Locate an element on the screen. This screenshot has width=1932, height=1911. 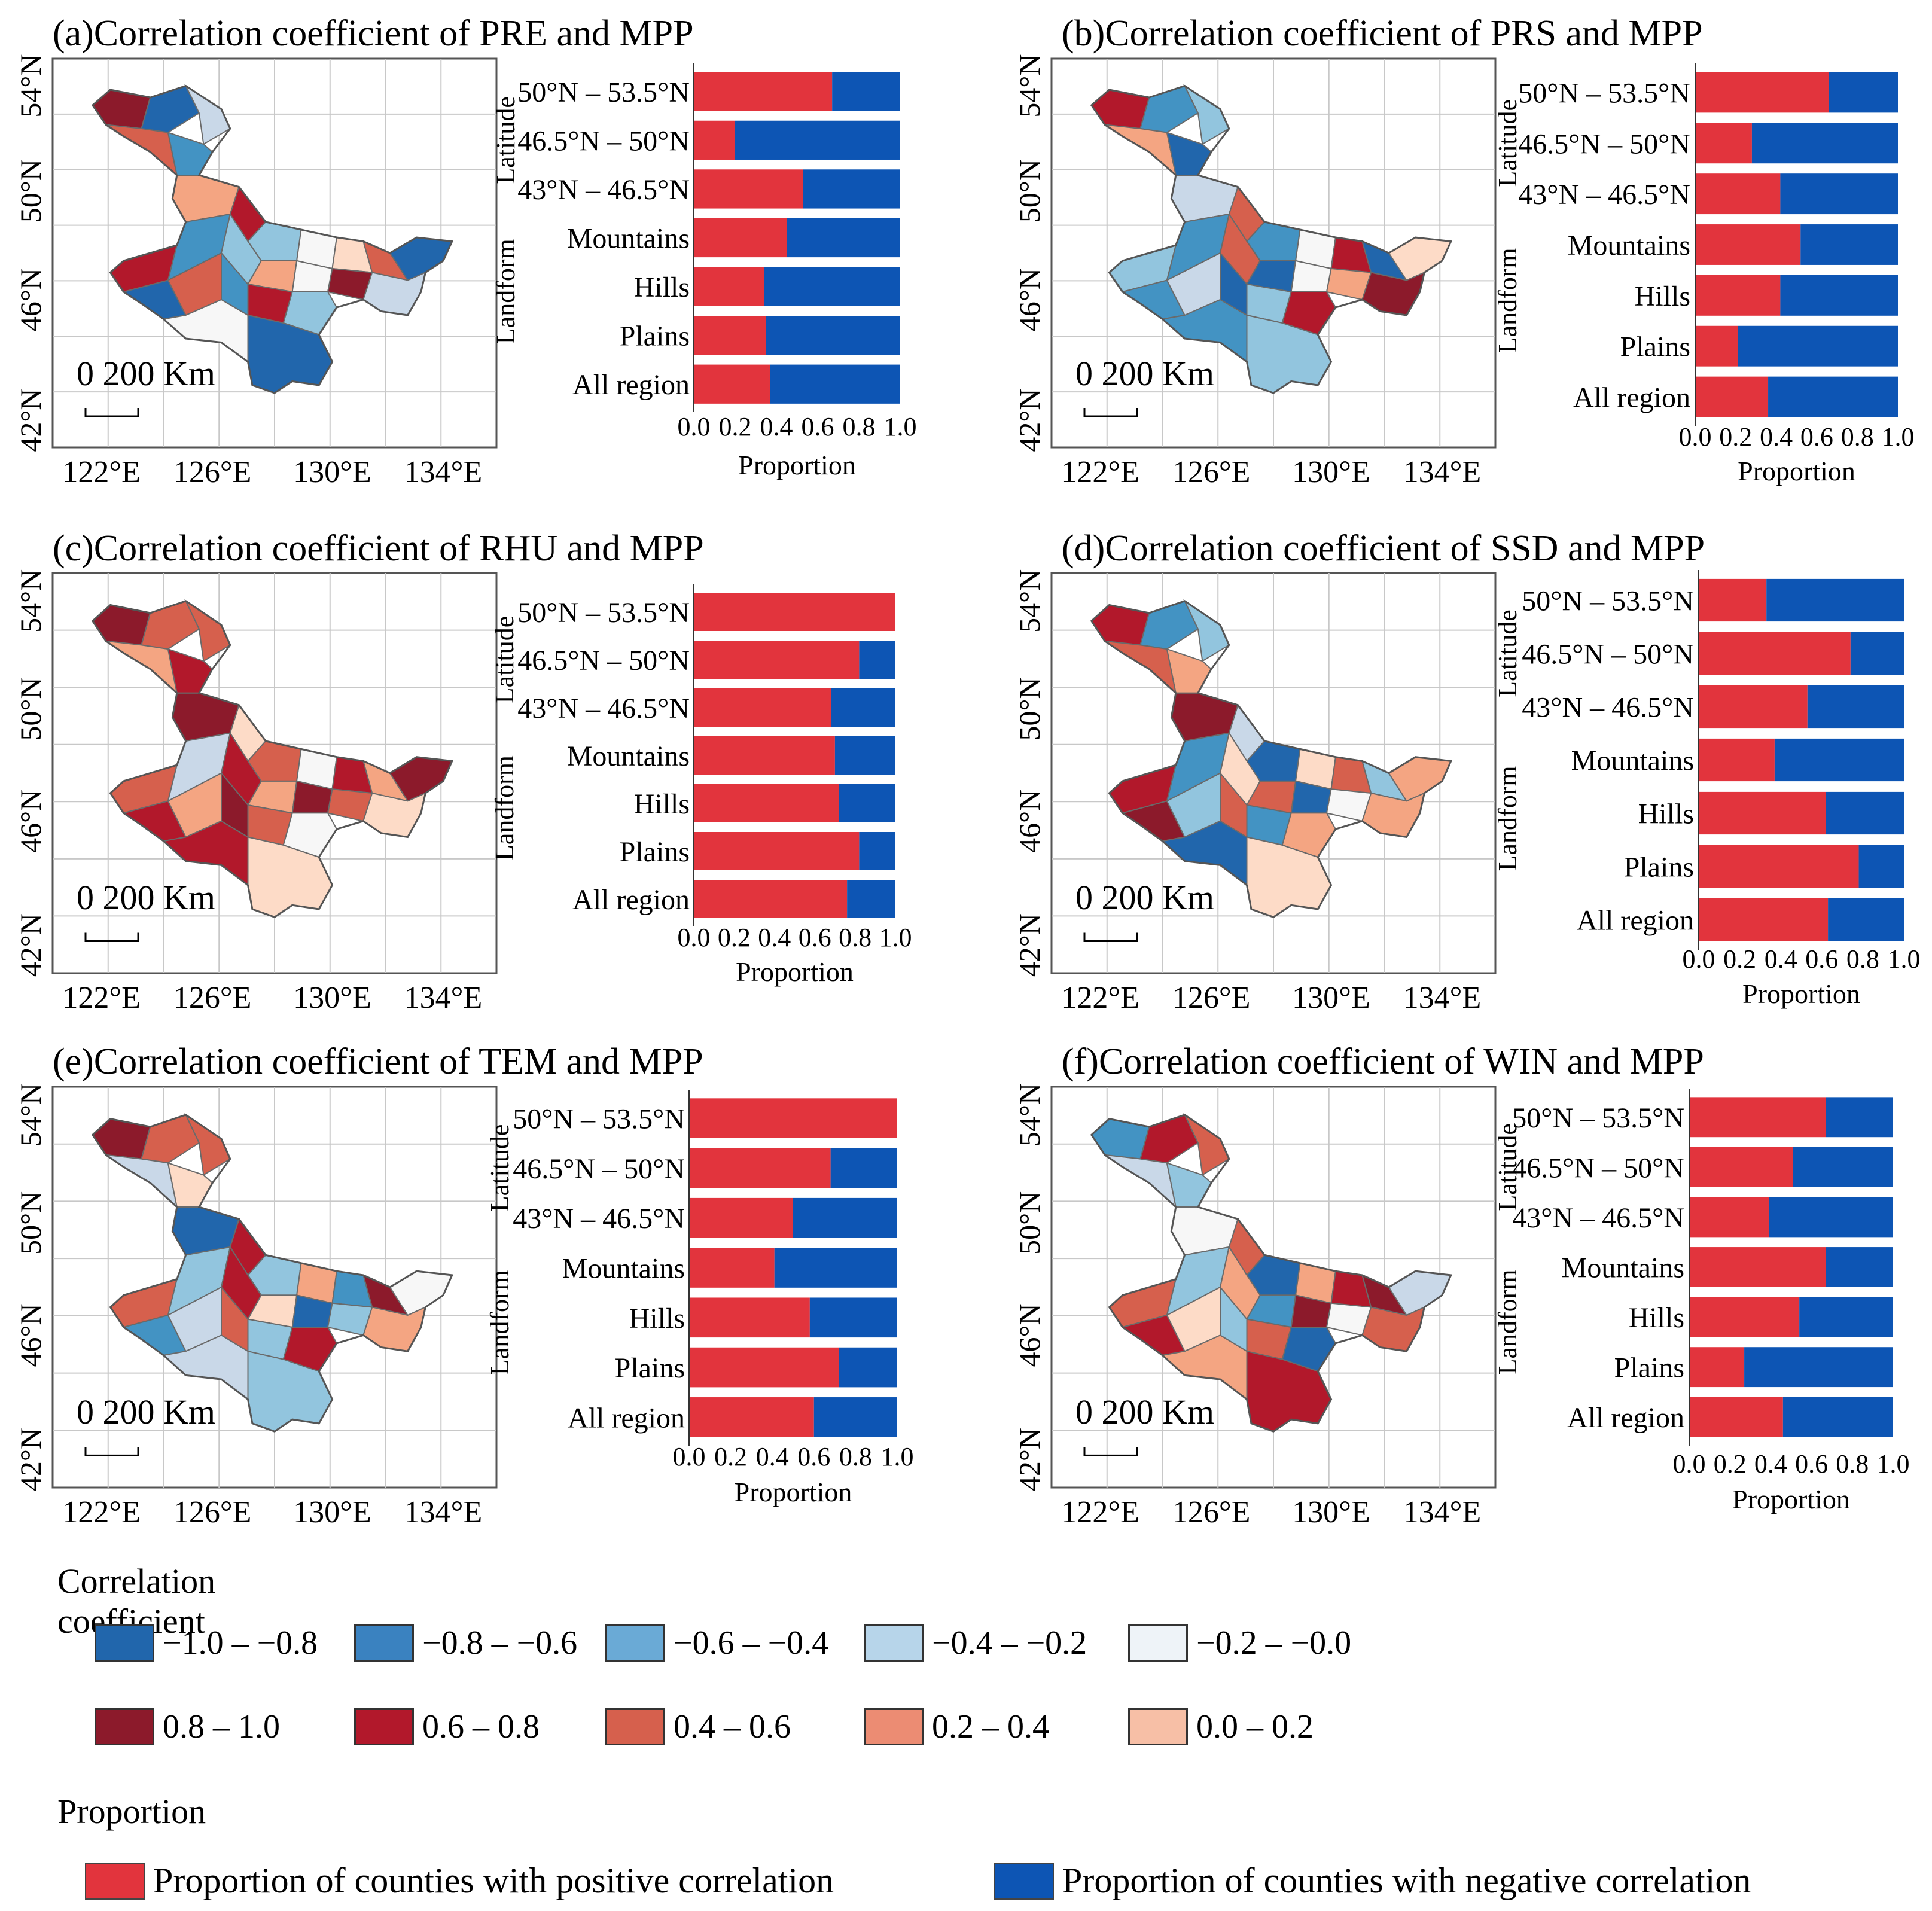
map-lon-tick: 130°E is located at coordinates (1331, 998).